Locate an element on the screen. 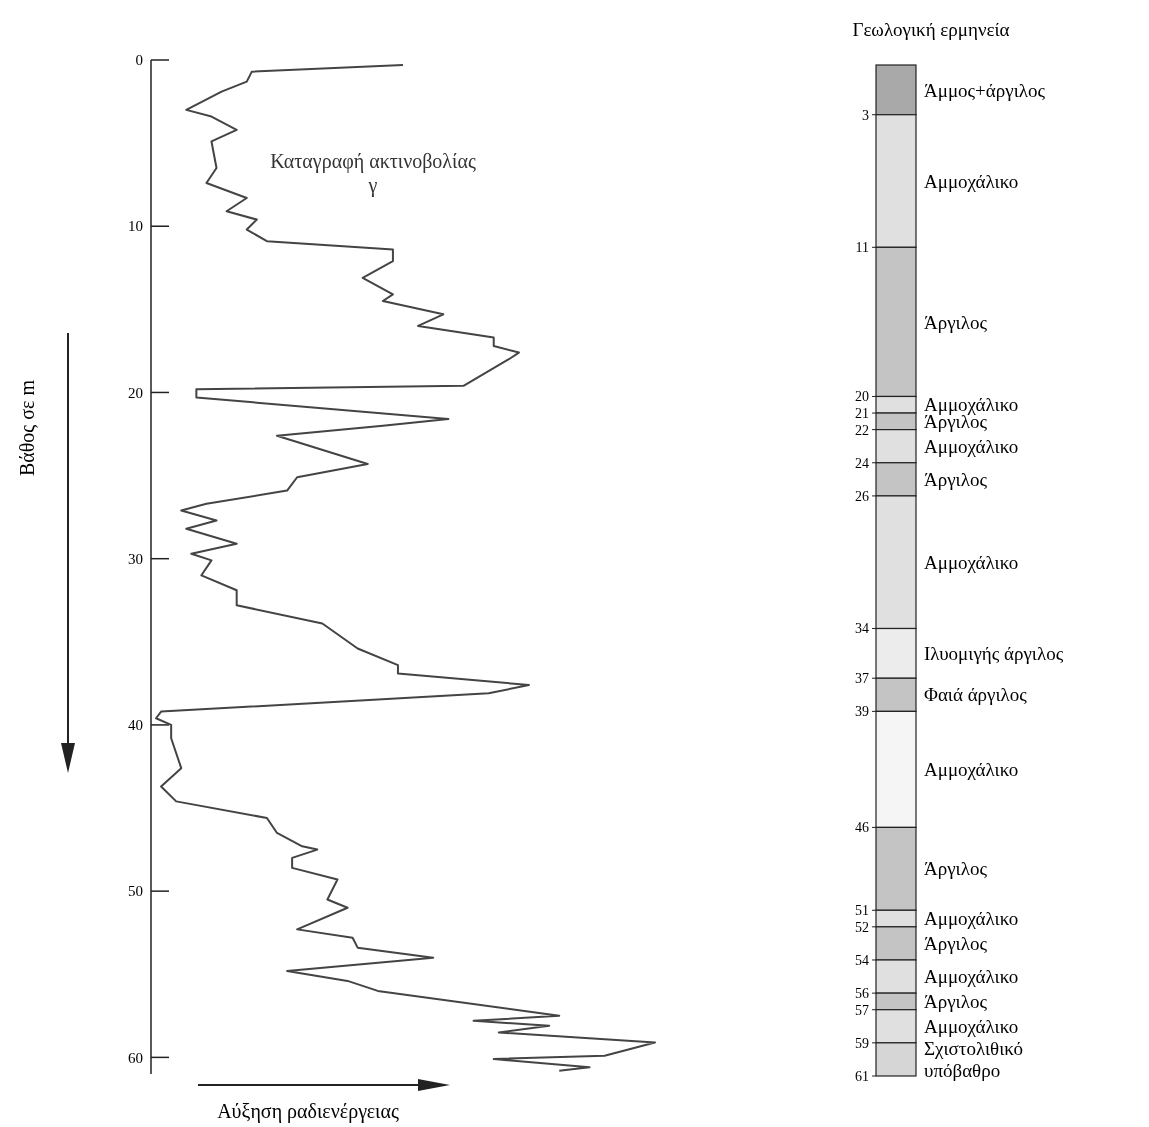 Image resolution: width=1149 pixels, height=1127 pixels. y-tick-label: 37 is located at coordinates (862, 679).